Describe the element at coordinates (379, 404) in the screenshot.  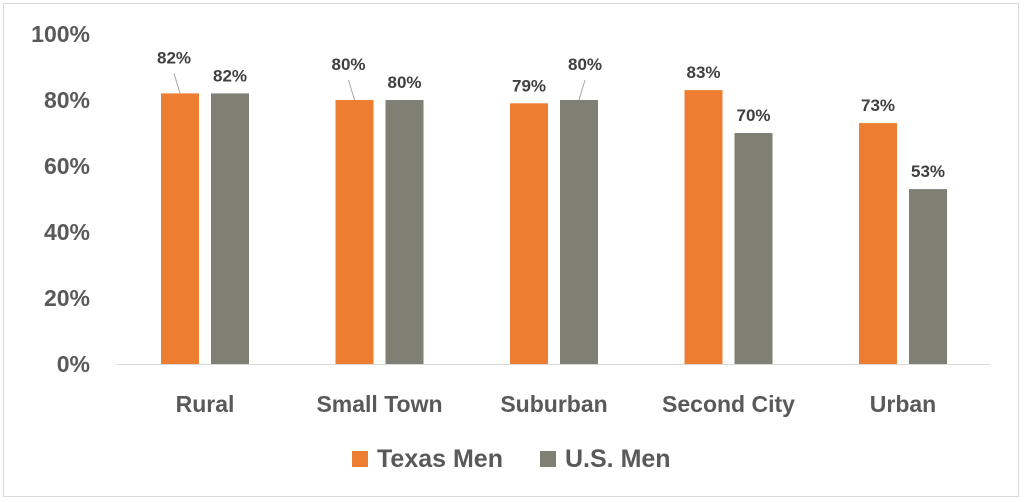
I see `x-category-label: Small Town` at that location.